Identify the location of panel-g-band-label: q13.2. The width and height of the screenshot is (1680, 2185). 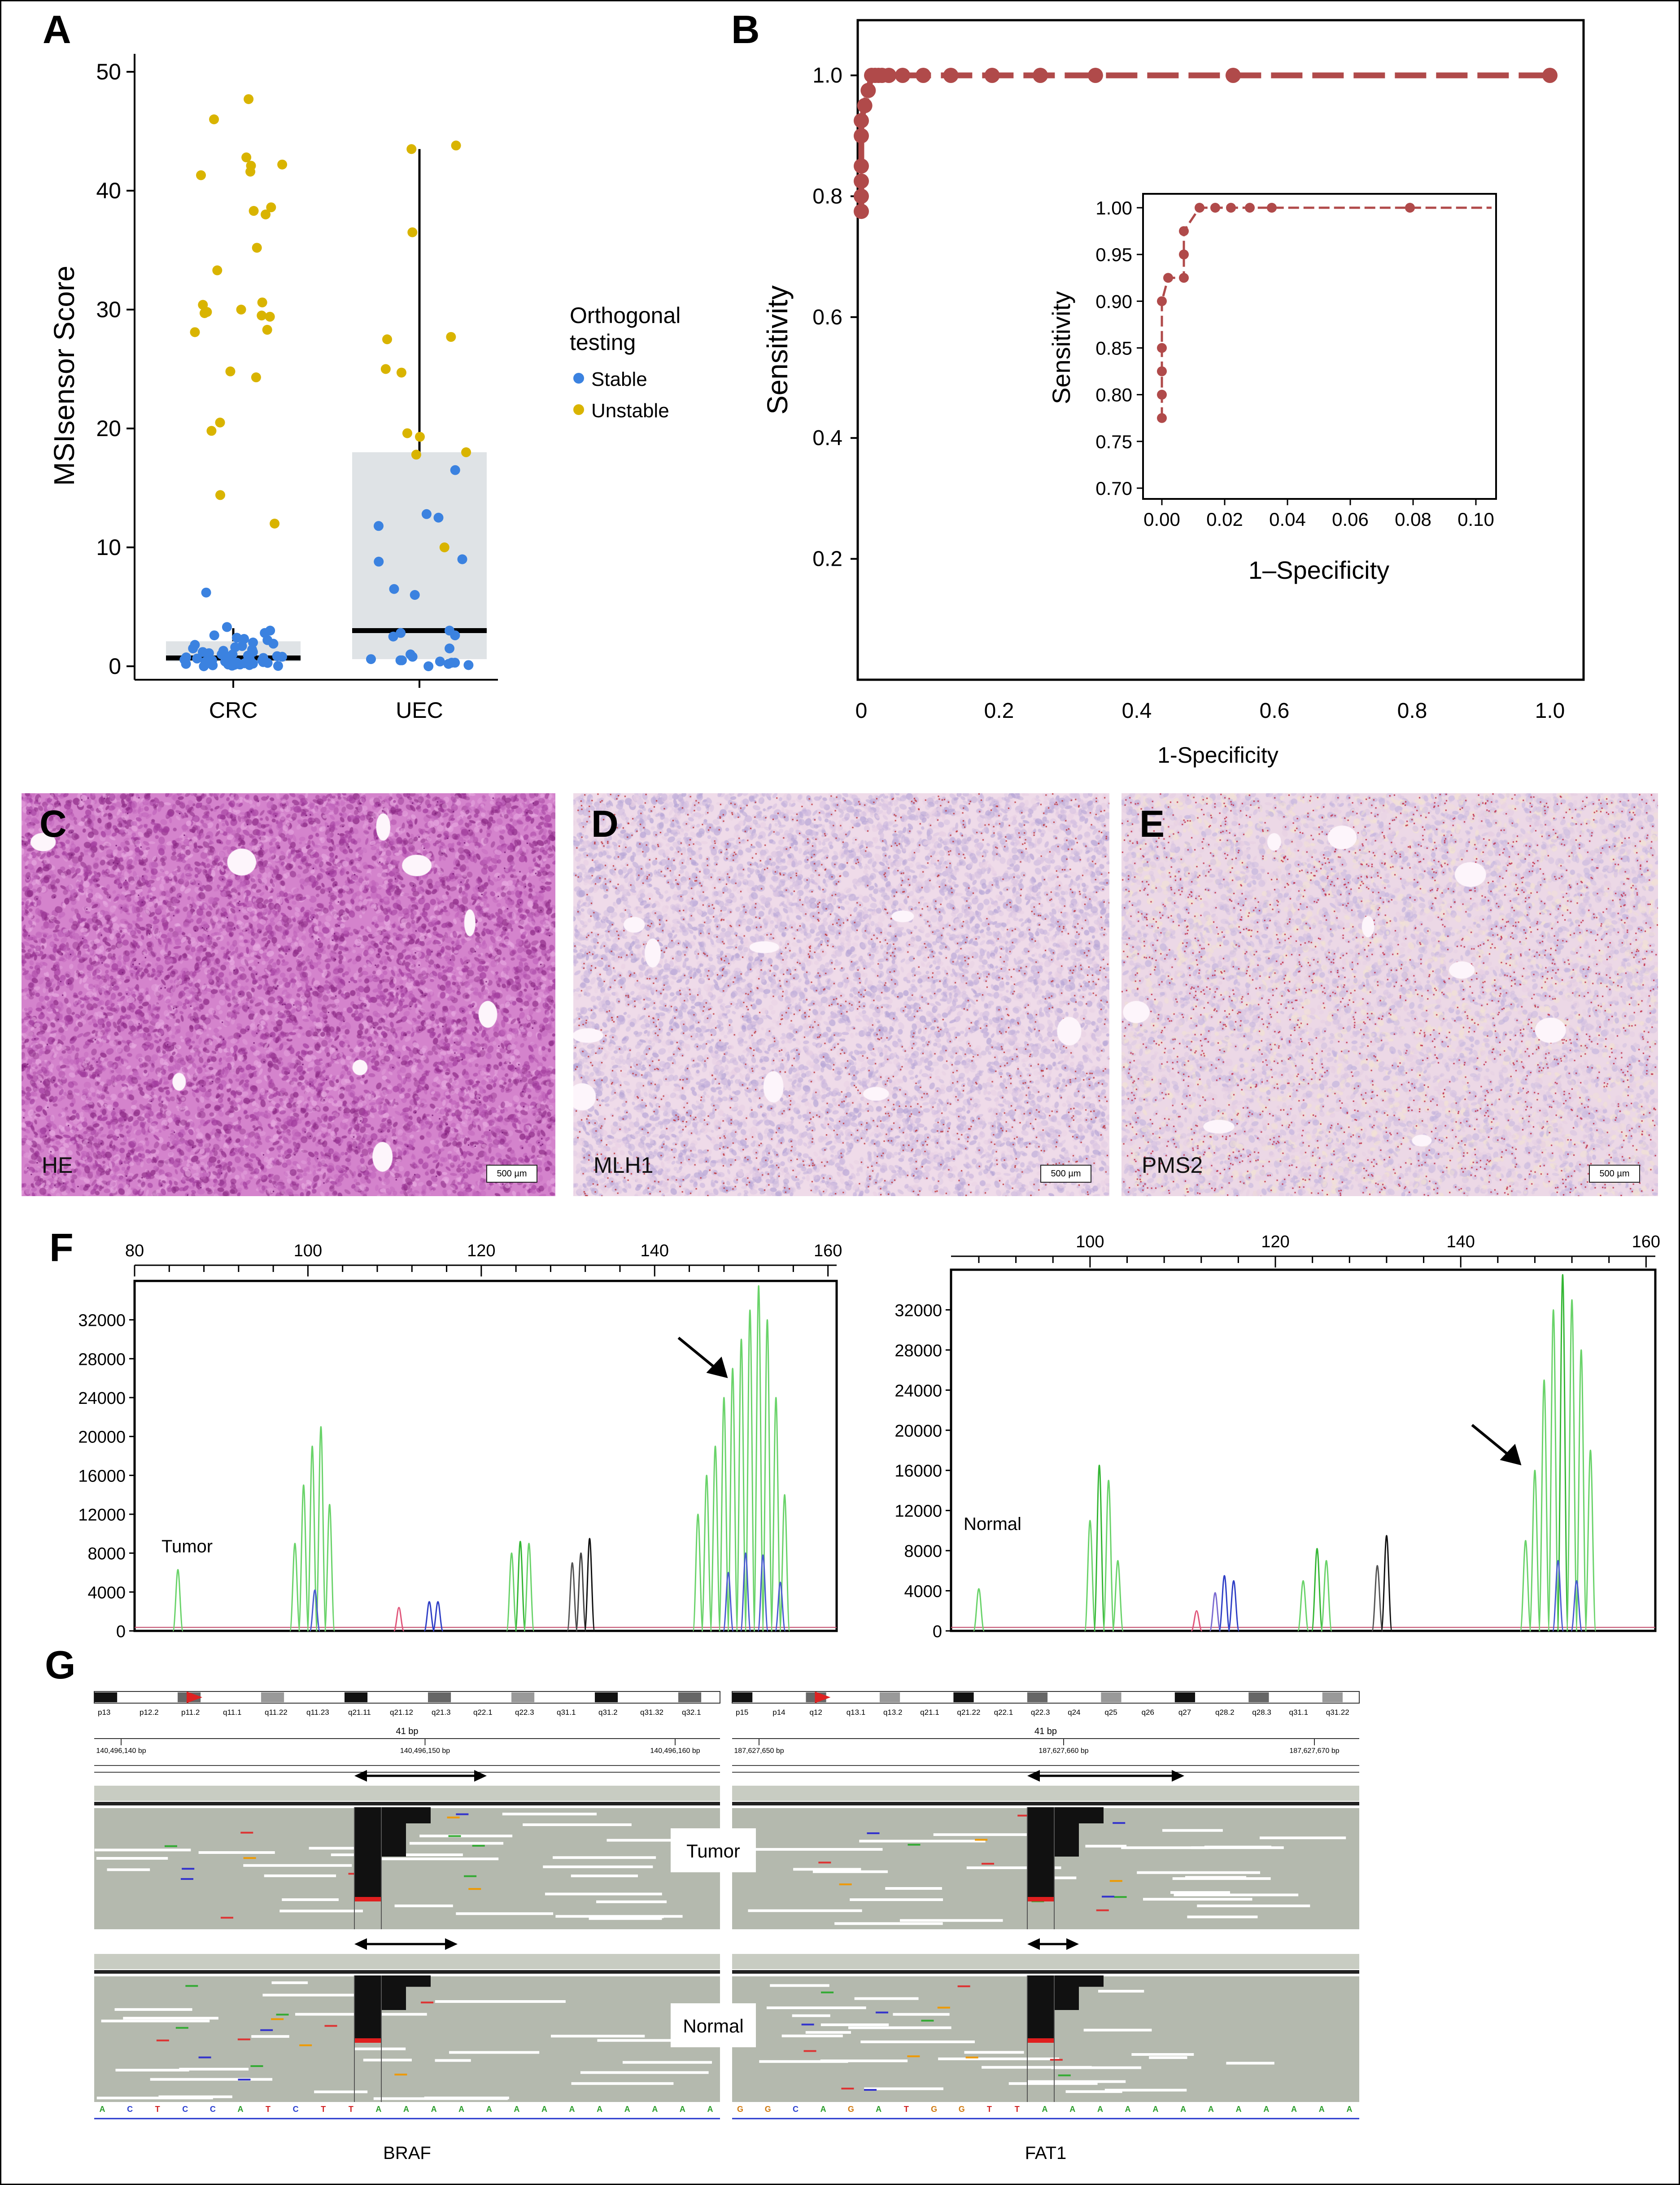
(893, 1713).